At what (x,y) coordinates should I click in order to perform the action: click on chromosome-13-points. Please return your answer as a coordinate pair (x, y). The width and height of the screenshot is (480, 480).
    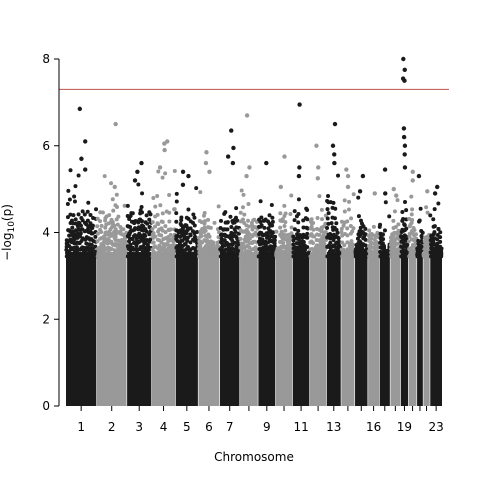
    Looking at the image, I should click on (334, 263).